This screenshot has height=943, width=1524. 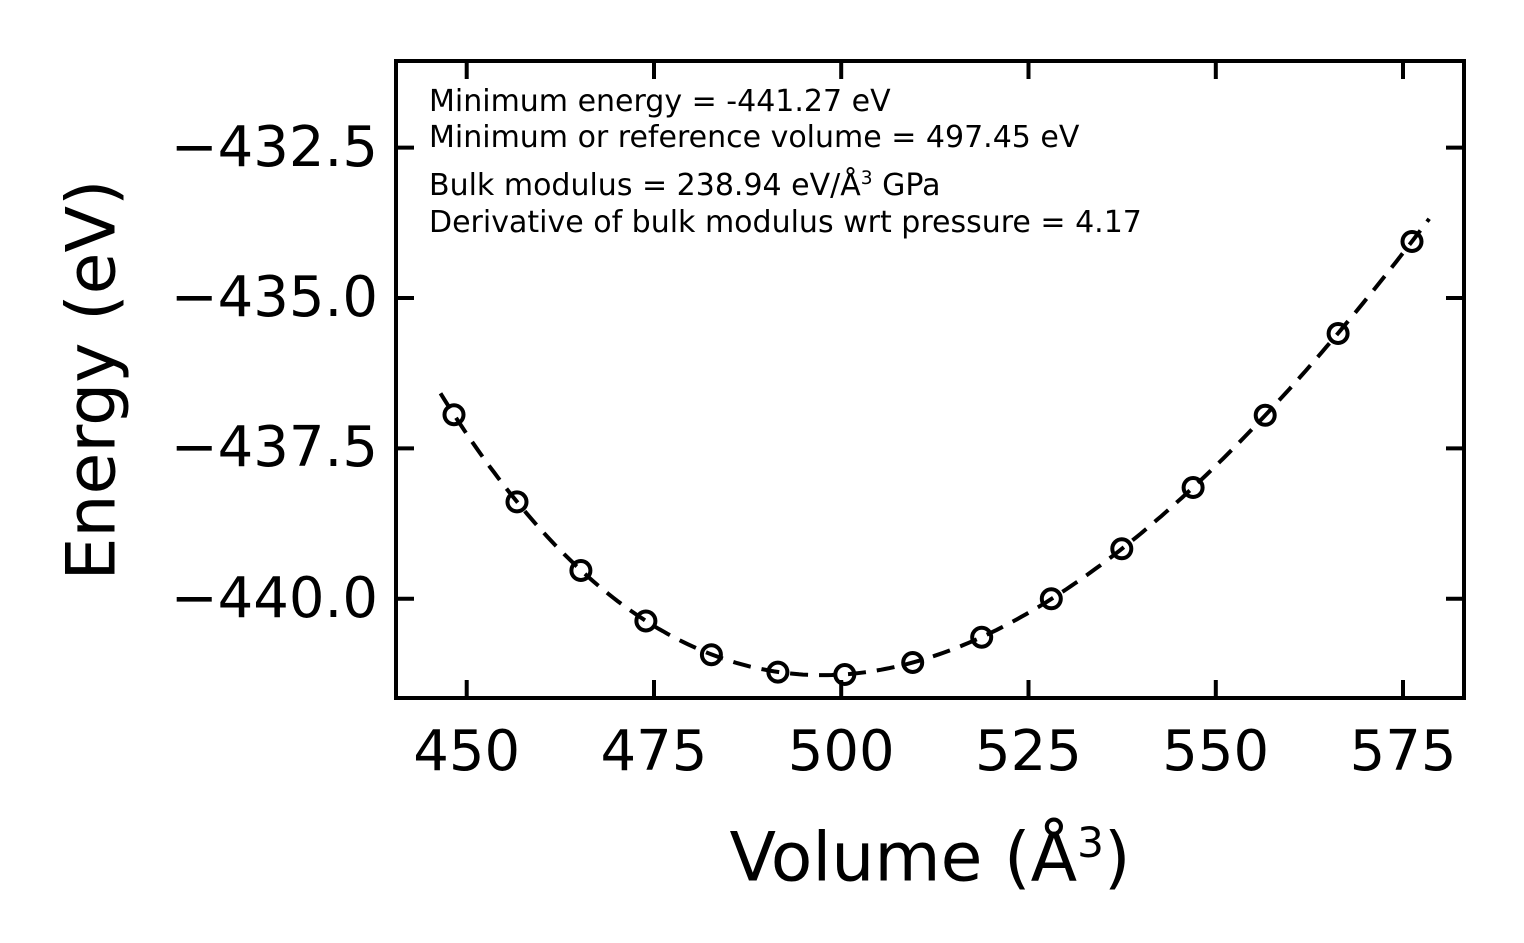 I want to click on y-tick-label-2: −437.5, so click(x=274, y=448).